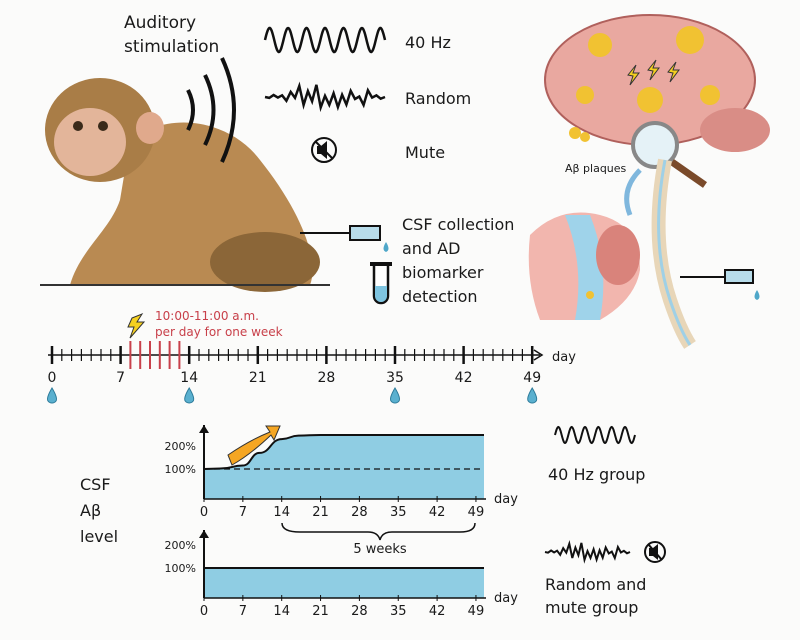 This screenshot has width=800, height=640. What do you see at coordinates (95, 484) in the screenshot?
I see `ylabel-1: CSF` at bounding box center [95, 484].